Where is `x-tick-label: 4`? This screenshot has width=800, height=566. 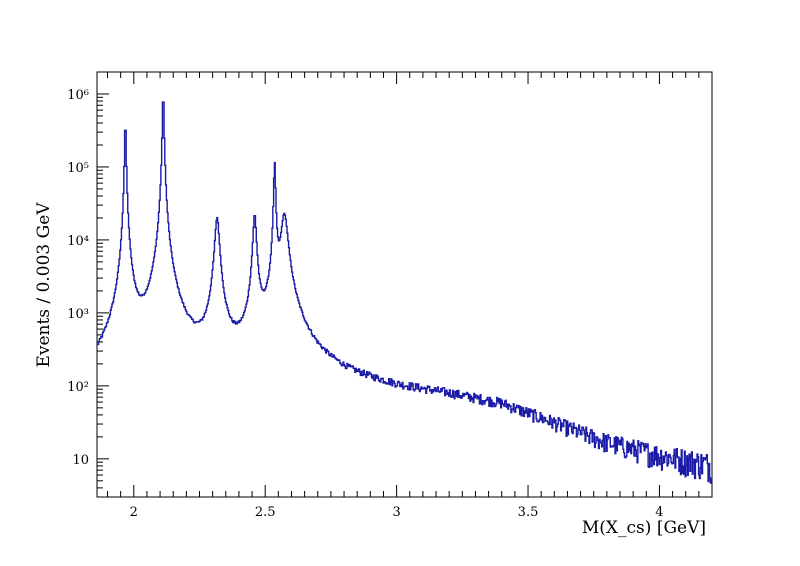 x-tick-label: 4 is located at coordinates (659, 512).